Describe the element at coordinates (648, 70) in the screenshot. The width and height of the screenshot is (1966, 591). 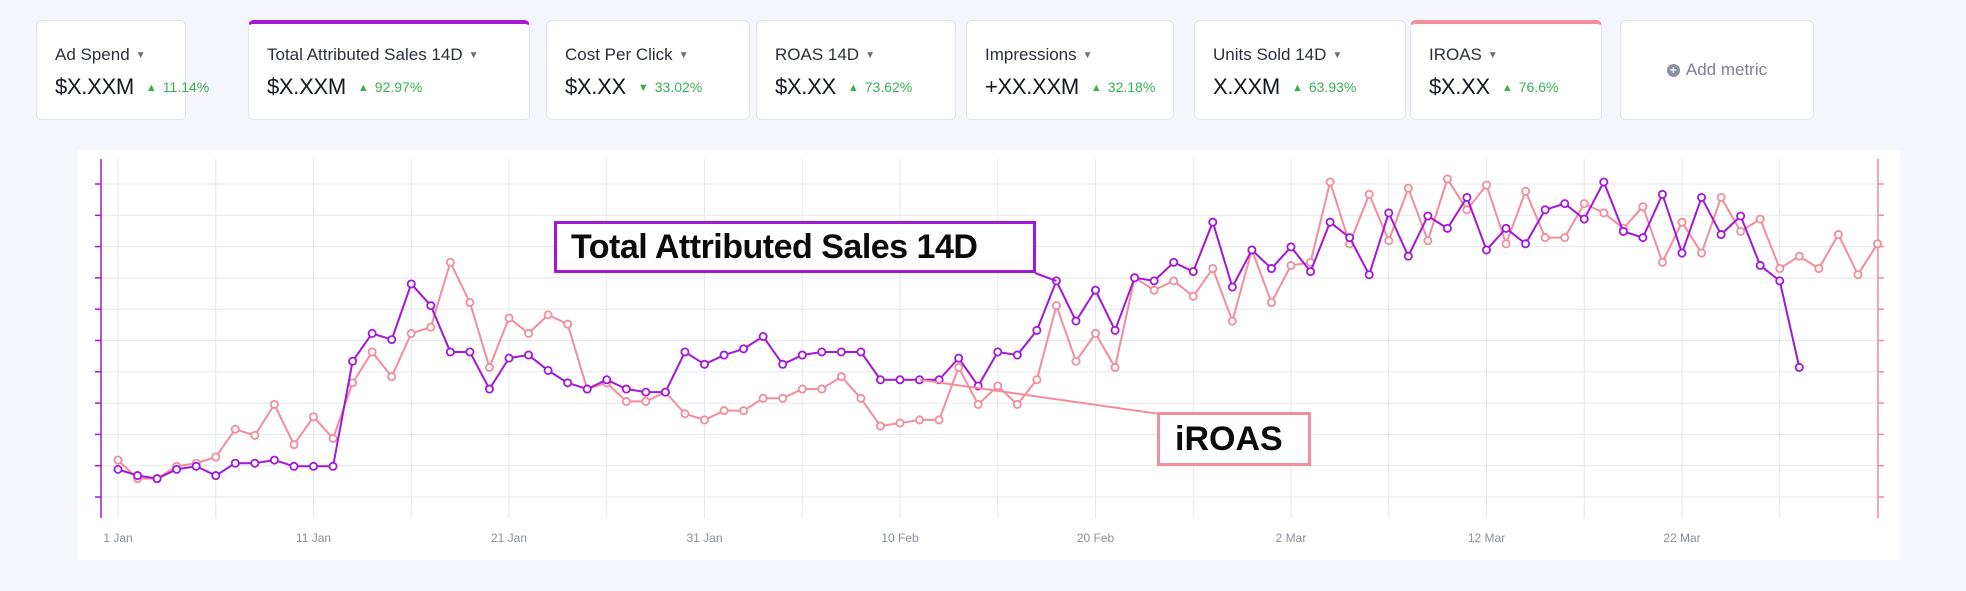
I see `metric-card-cost-per-click: Cost Per Click ▼ $X.XX ▼ 33.02%` at that location.